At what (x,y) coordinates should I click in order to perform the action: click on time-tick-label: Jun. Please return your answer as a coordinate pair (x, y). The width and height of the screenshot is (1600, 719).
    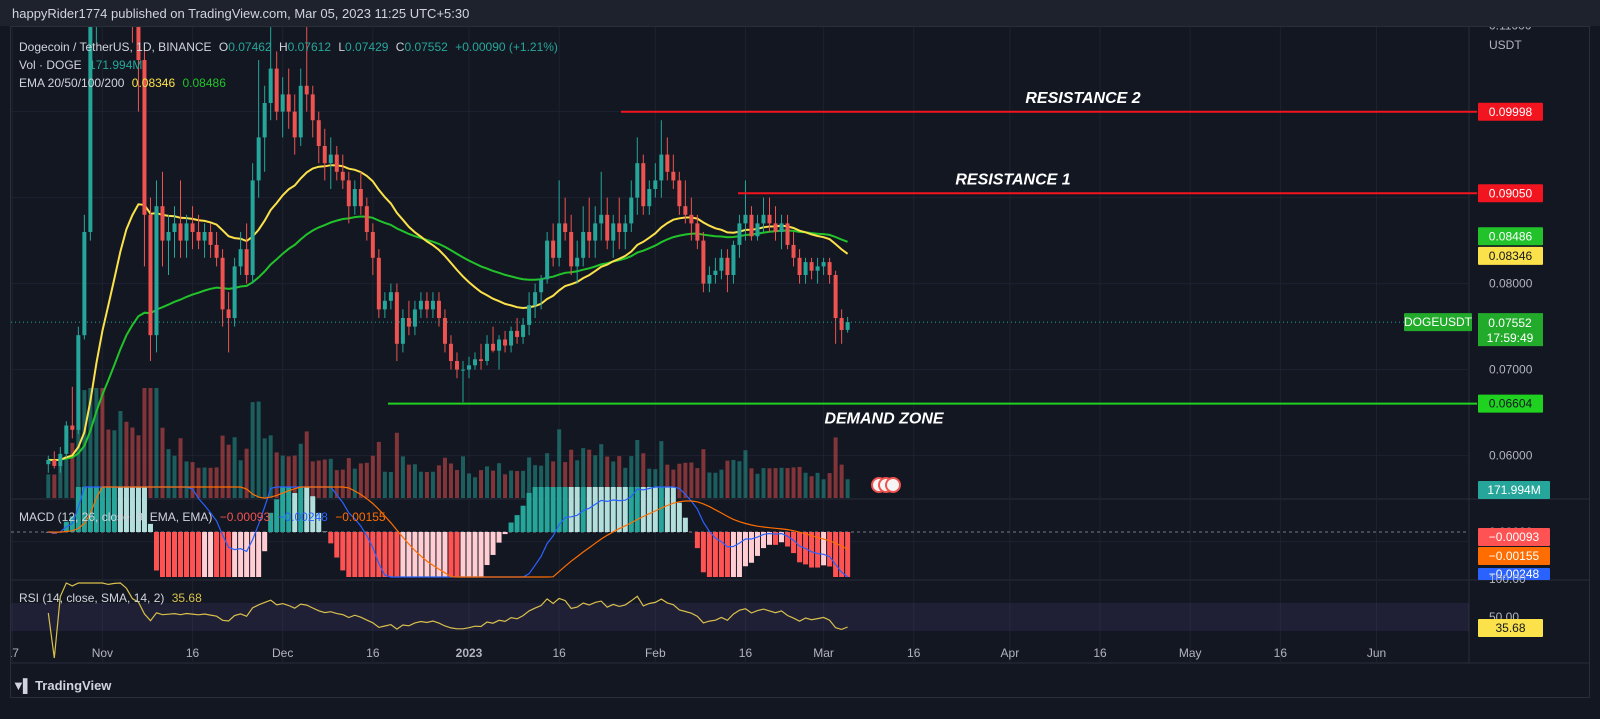
    Looking at the image, I should click on (1376, 653).